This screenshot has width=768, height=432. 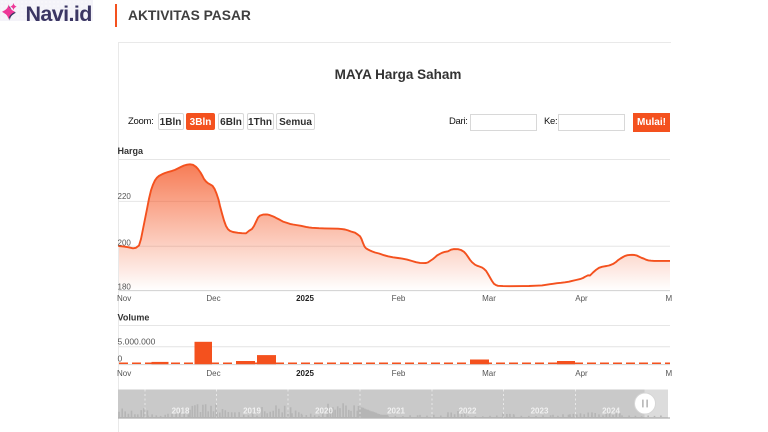 What do you see at coordinates (134, 318) in the screenshot?
I see `svg-text: Volume` at bounding box center [134, 318].